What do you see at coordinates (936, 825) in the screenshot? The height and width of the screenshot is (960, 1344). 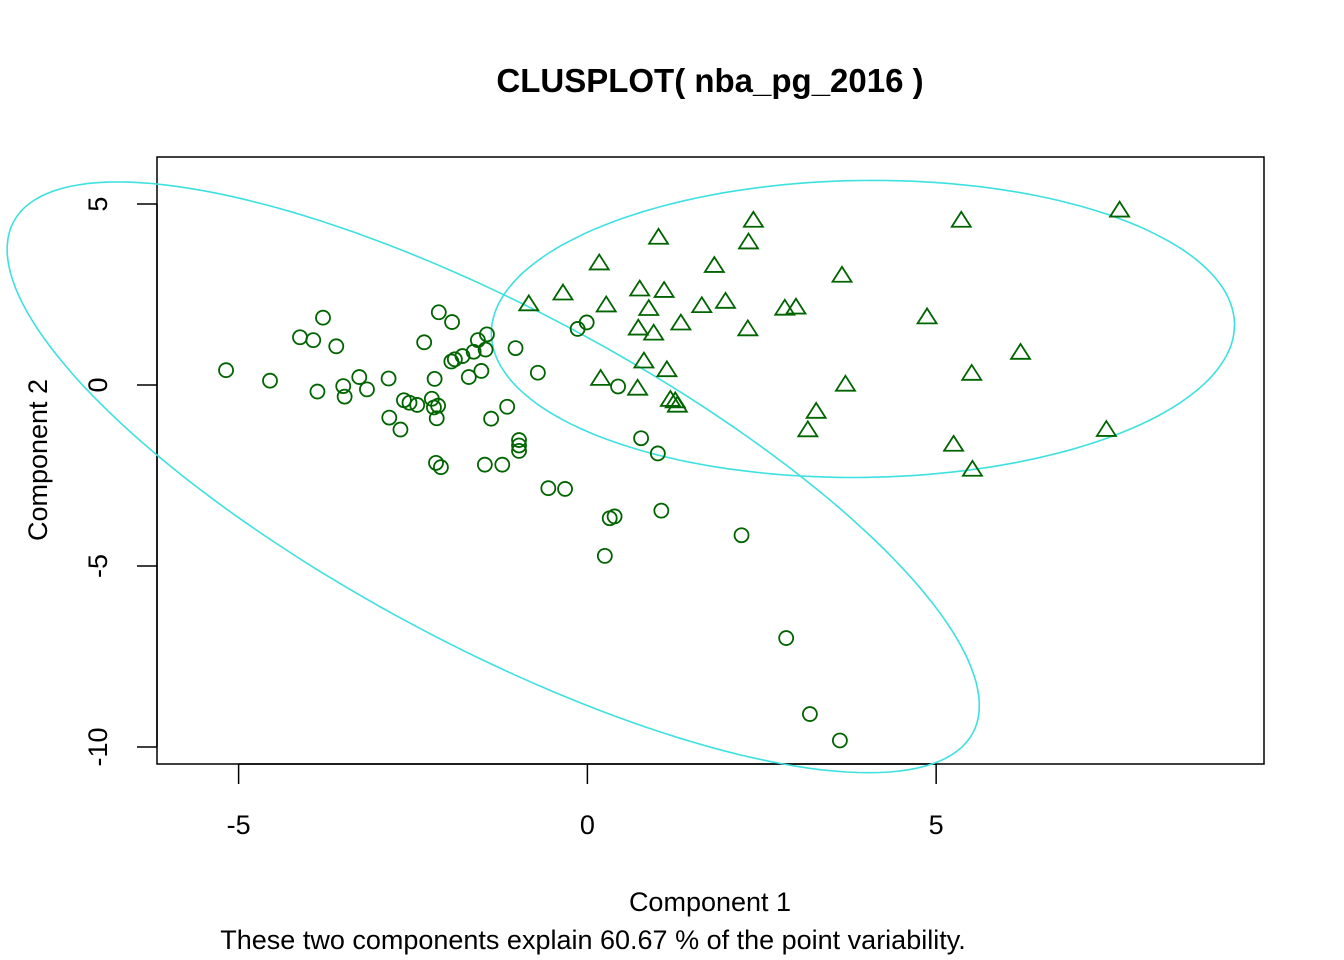 I see `x-tick-label: 5` at bounding box center [936, 825].